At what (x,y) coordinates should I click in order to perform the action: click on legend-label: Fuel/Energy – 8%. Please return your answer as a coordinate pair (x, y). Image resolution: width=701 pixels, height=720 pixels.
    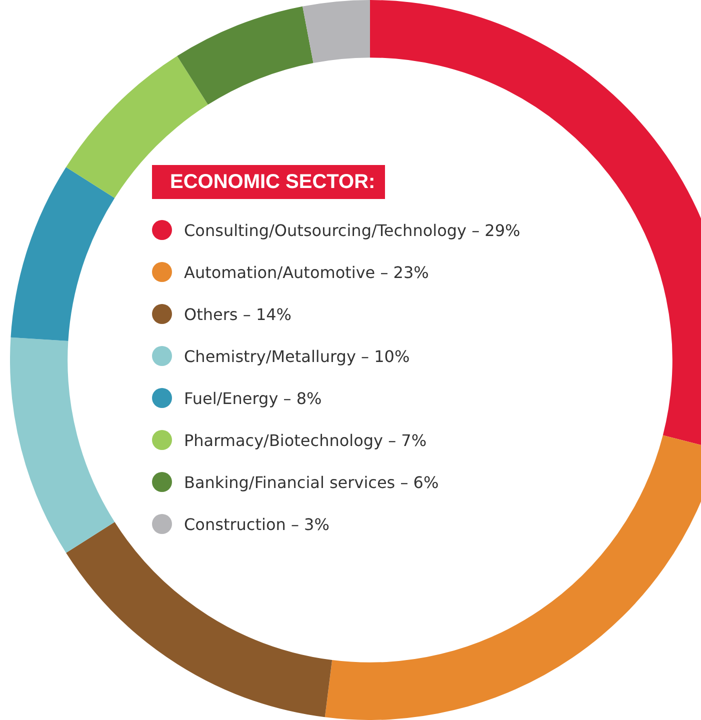
    Looking at the image, I should click on (253, 398).